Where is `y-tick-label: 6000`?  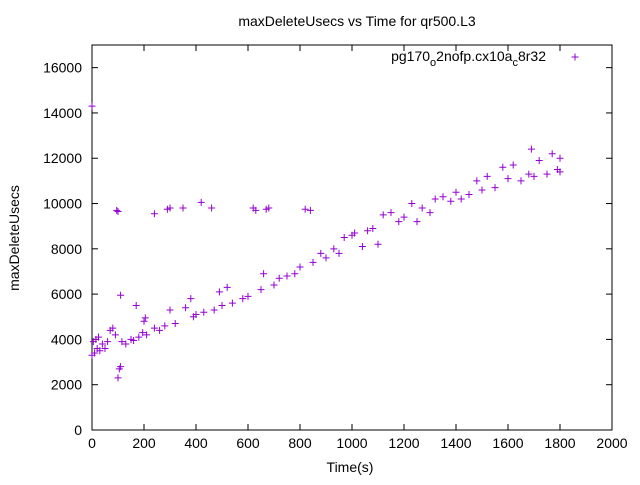
y-tick-label: 6000 is located at coordinates (66, 294).